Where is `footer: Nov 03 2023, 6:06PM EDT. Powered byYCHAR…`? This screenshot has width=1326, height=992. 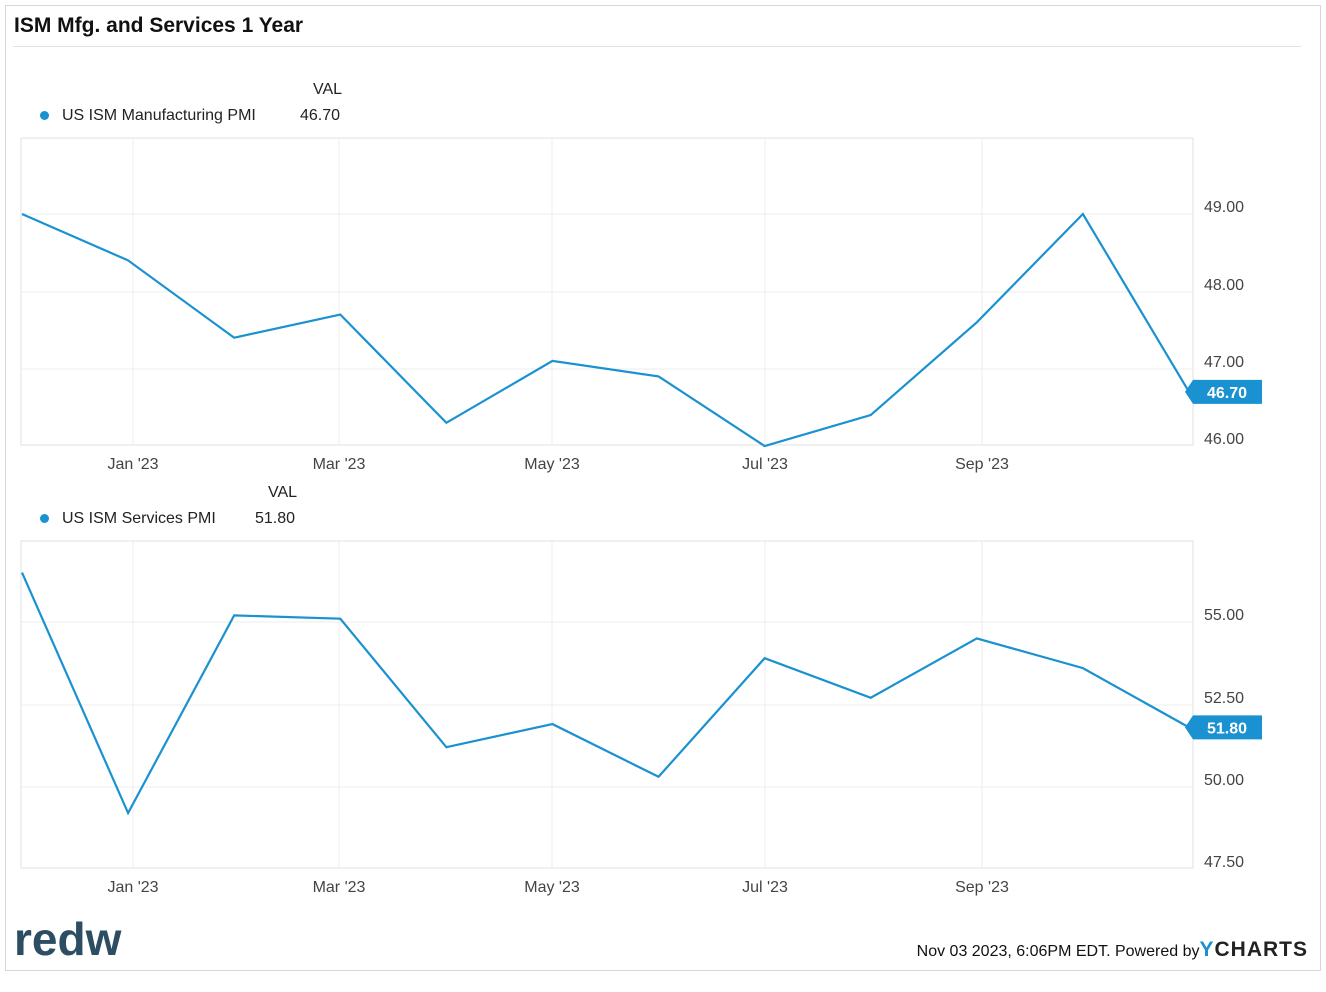 footer: Nov 03 2023, 6:06PM EDT. Powered byYCHAR… is located at coordinates (1112, 950).